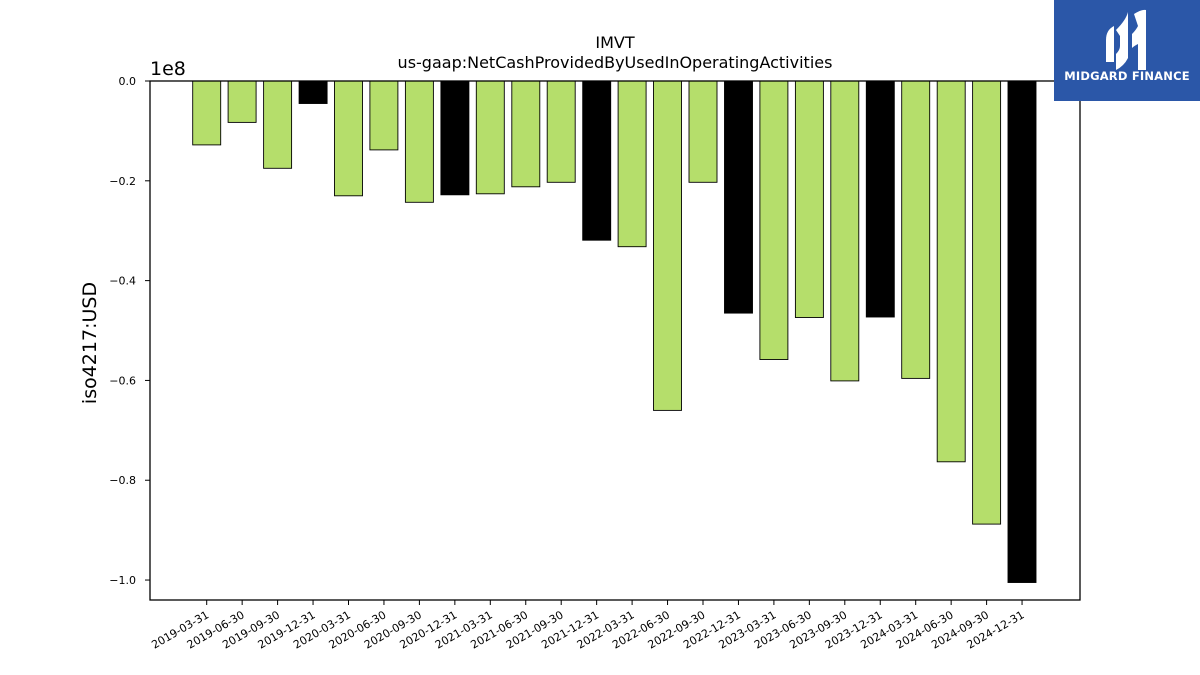 The height and width of the screenshot is (675, 1200). I want to click on y-tick-label: 0.0, so click(128, 81).